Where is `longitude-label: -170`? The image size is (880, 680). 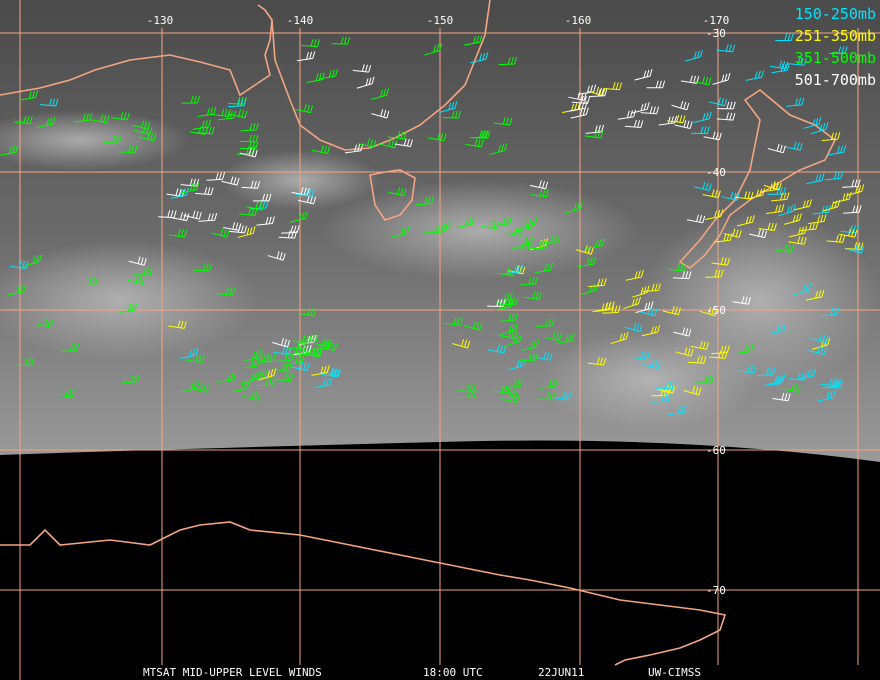 longitude-label: -170 is located at coordinates (716, 20).